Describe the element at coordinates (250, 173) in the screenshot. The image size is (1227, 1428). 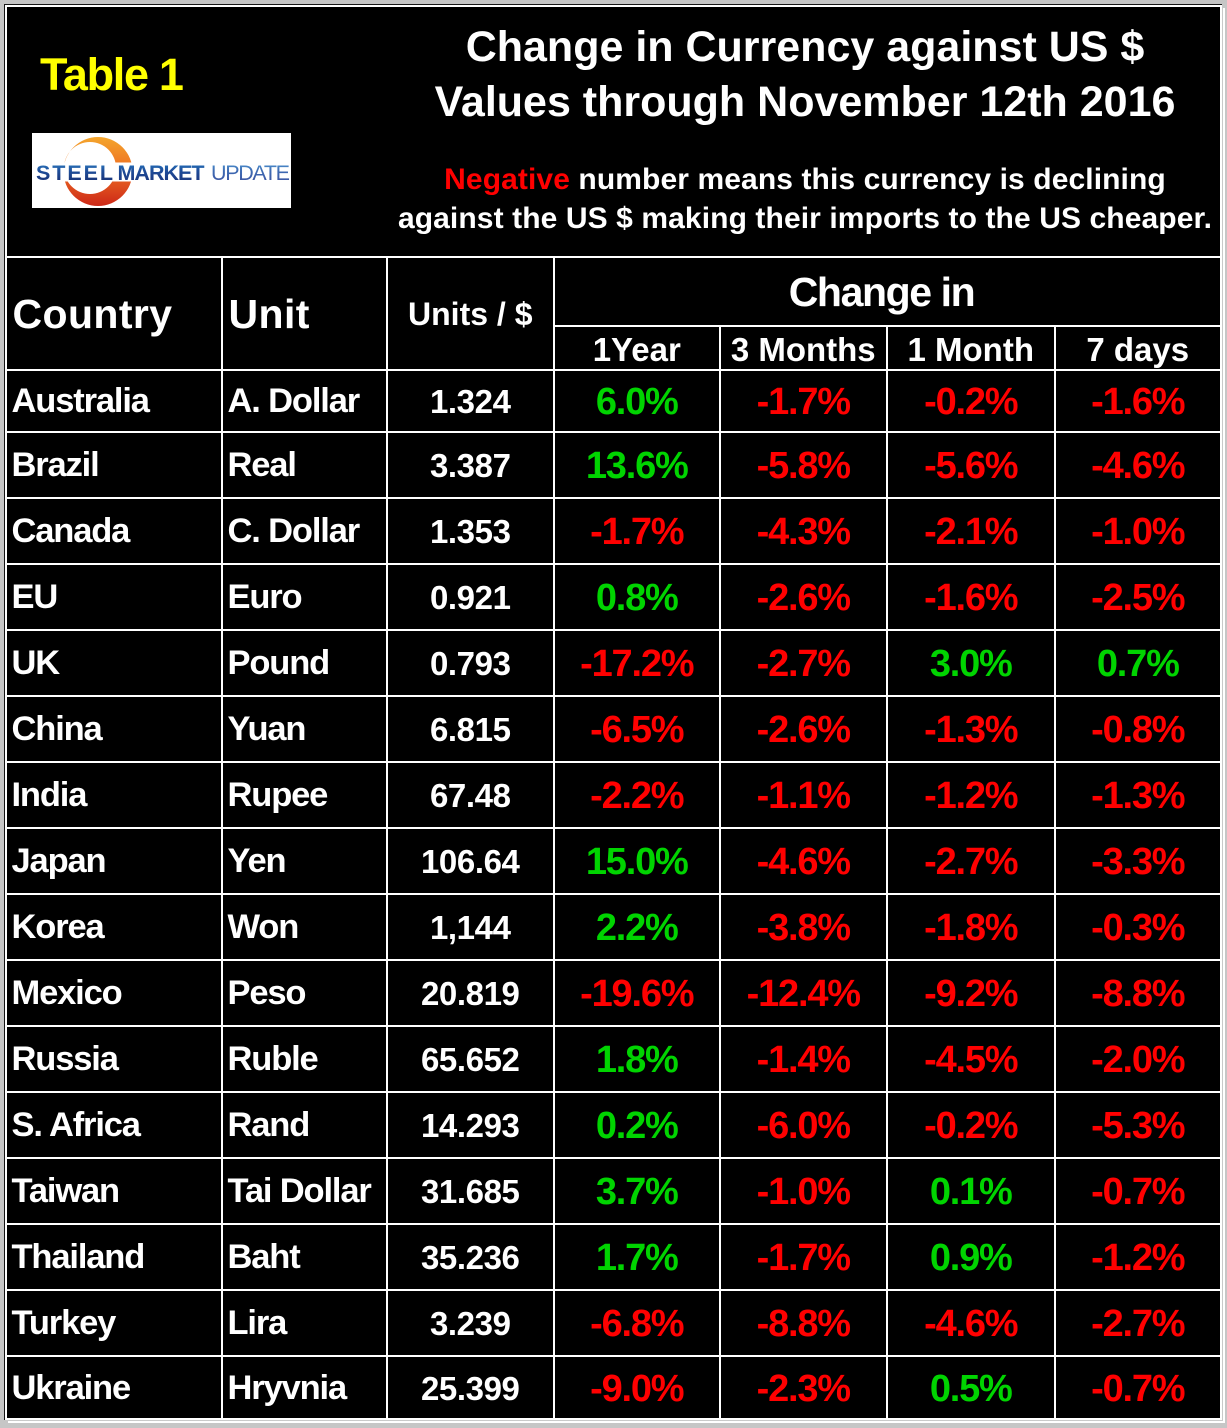
I see `svg-text: UPDATE` at that location.